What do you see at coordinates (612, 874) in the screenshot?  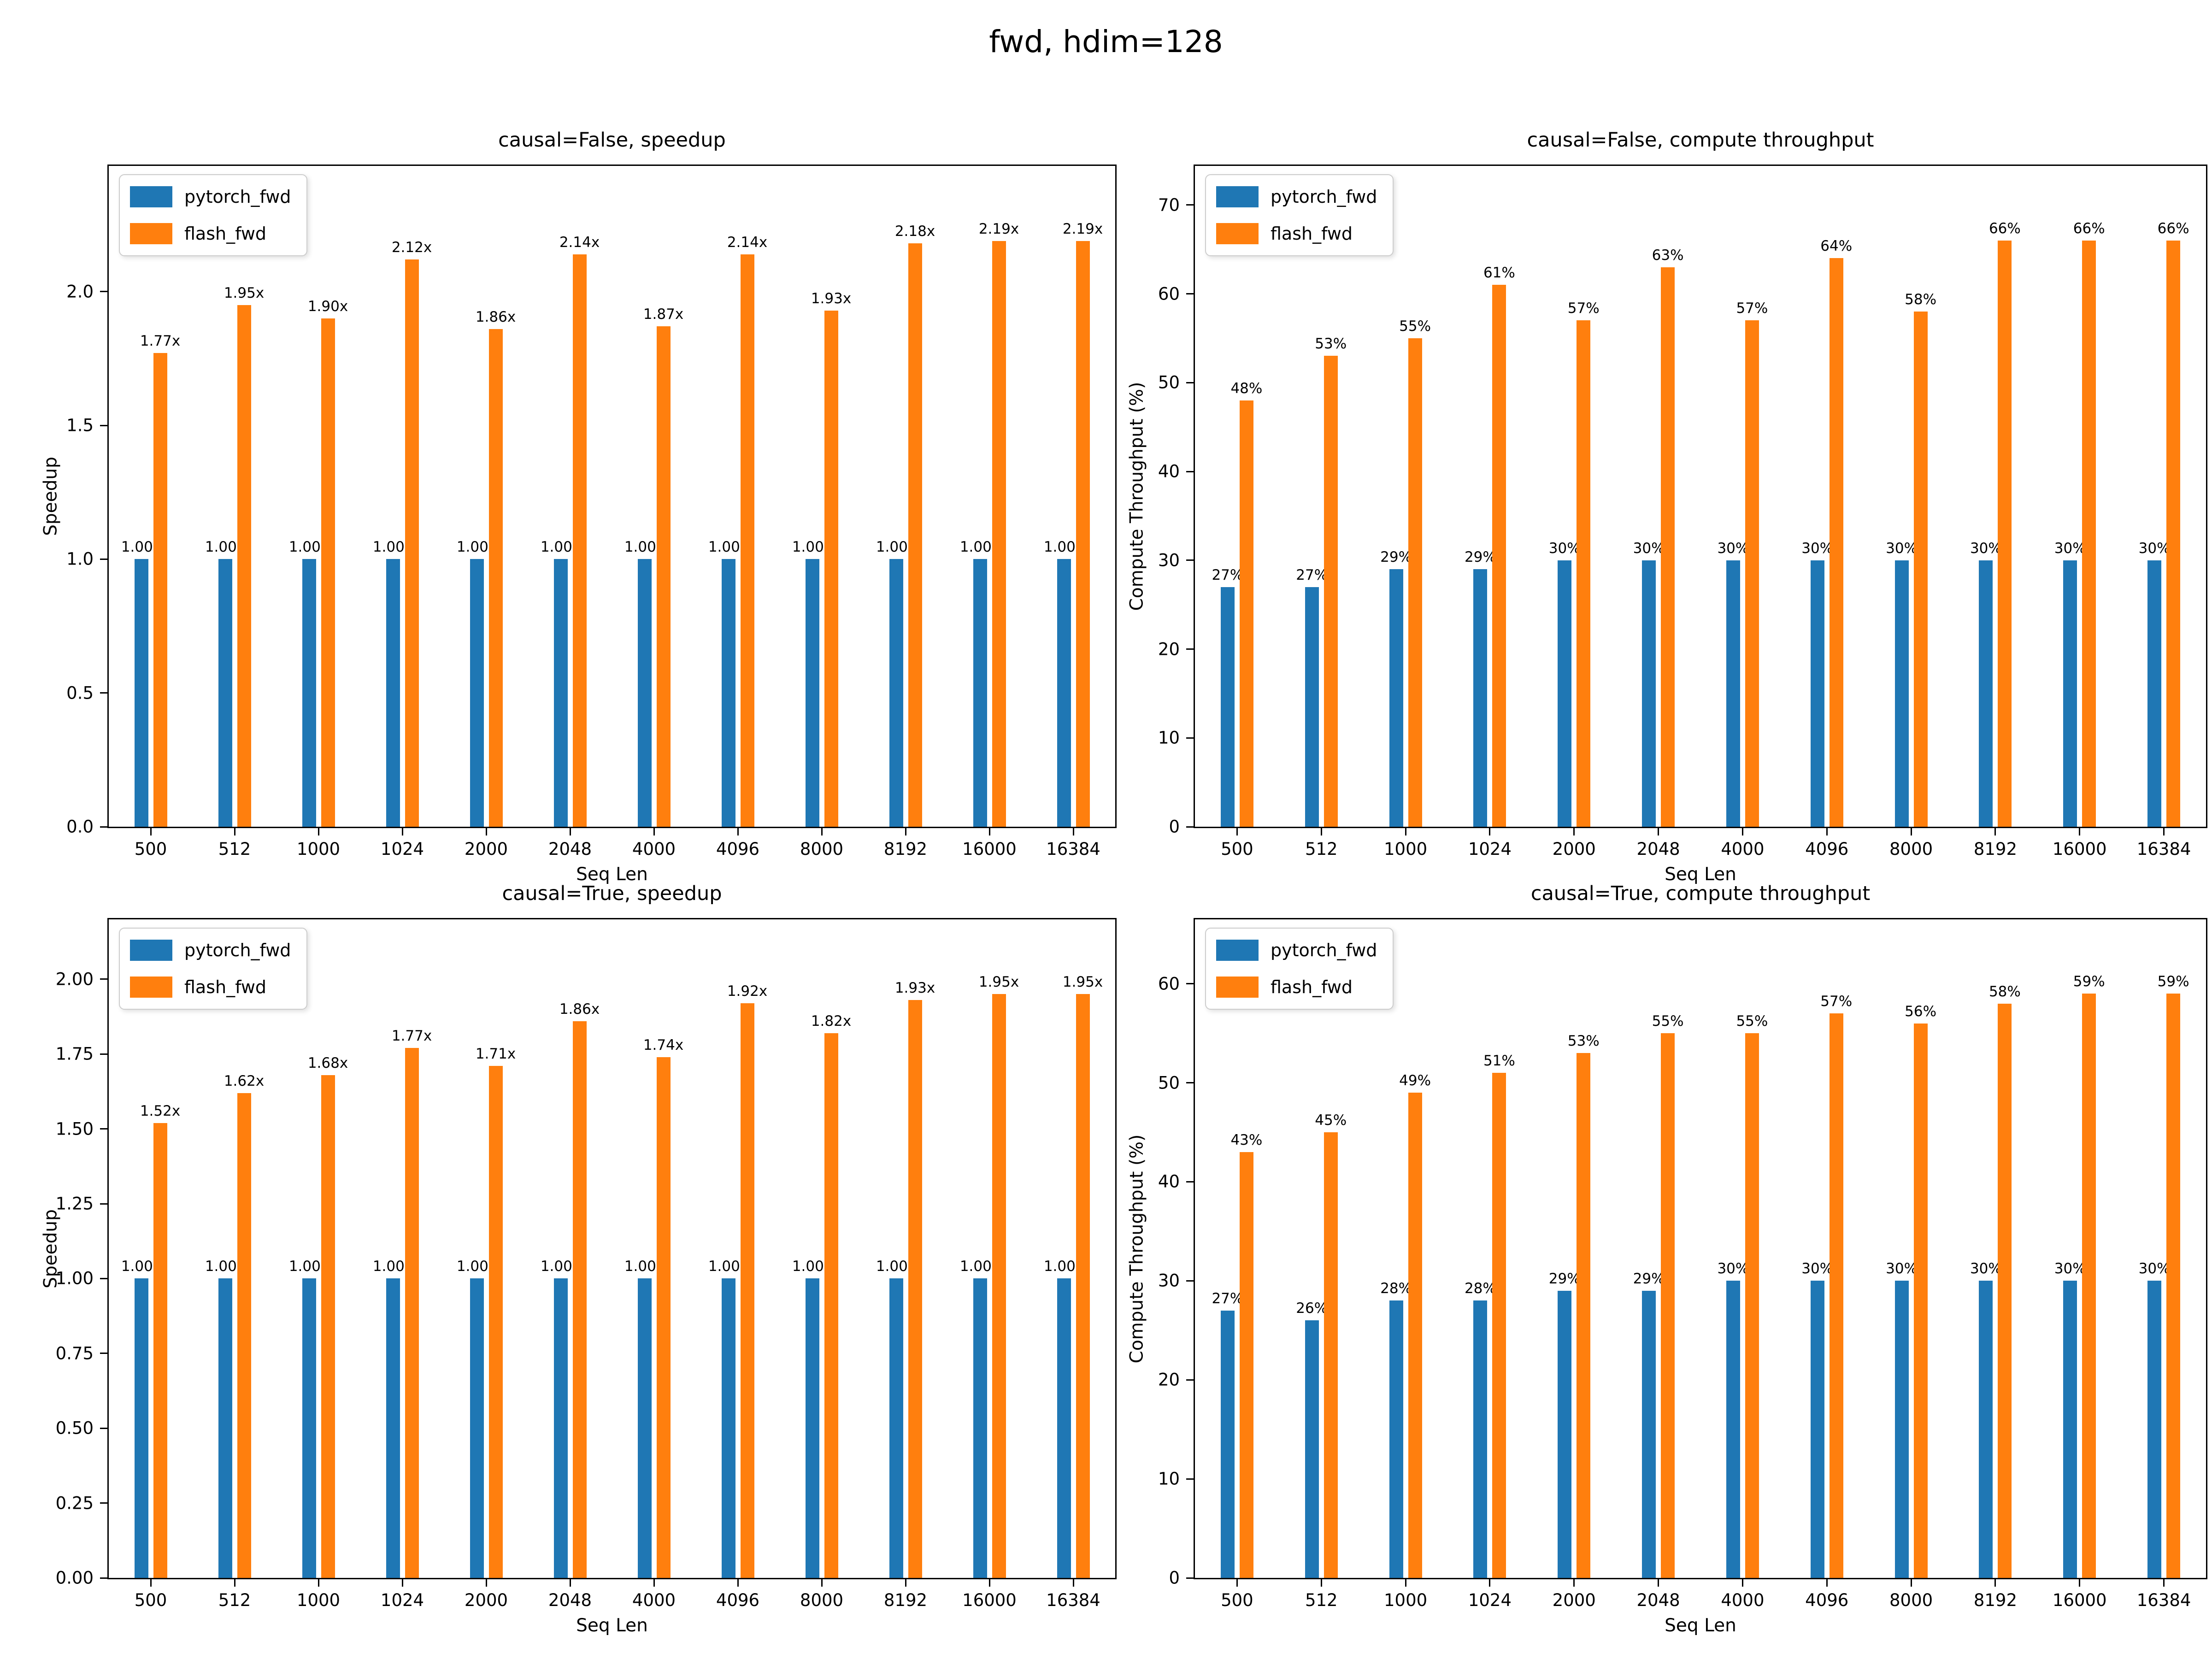 I see `x-axis-label: Seq Len` at bounding box center [612, 874].